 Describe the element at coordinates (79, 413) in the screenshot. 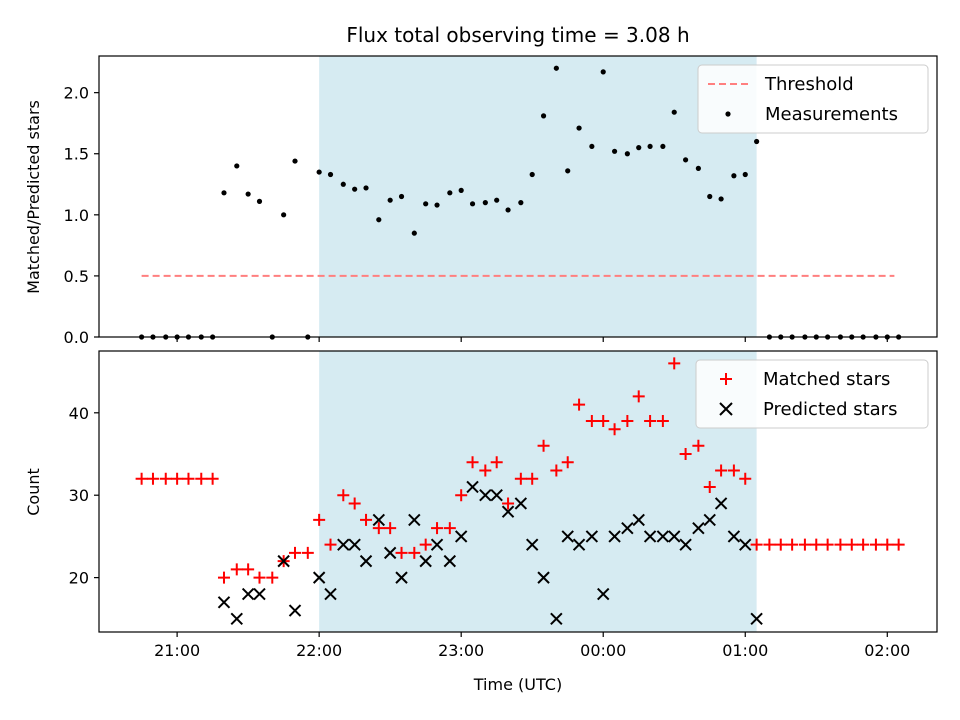

I see `y-tick-label: 40` at that location.